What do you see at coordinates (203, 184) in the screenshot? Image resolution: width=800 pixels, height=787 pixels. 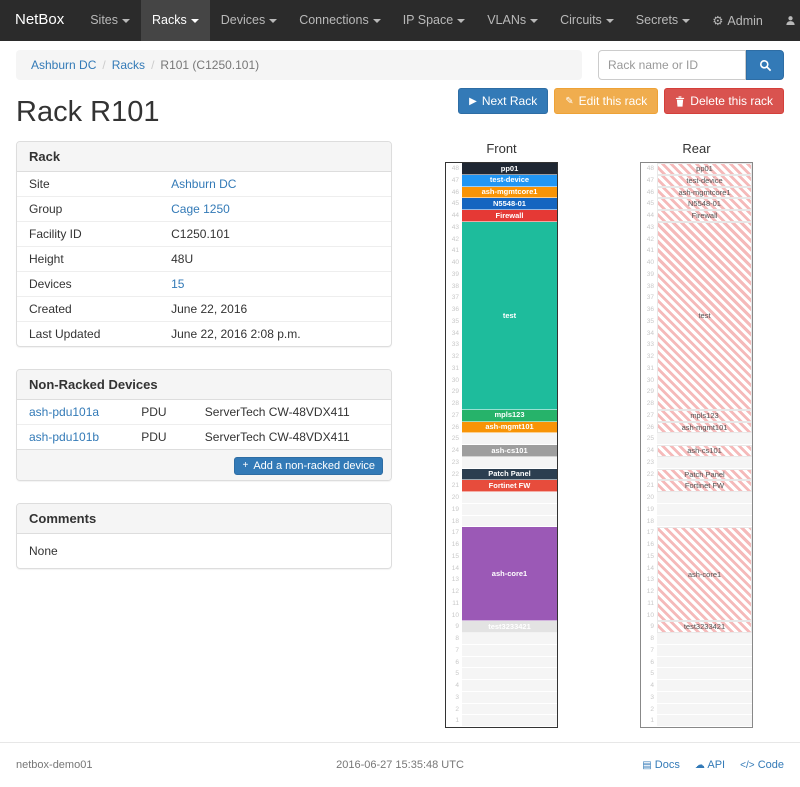 I see `attr-value-link: Ashburn DC` at bounding box center [203, 184].